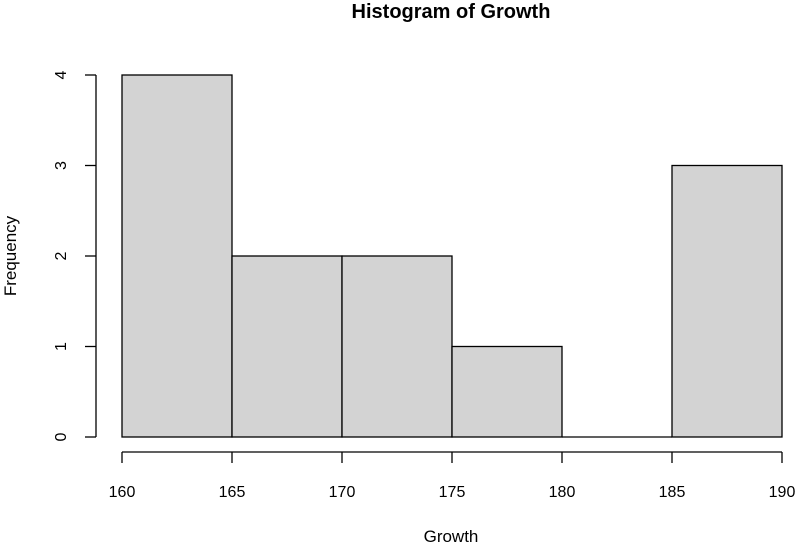 The image size is (800, 551). I want to click on y-tick-label-0: 0, so click(61, 436).